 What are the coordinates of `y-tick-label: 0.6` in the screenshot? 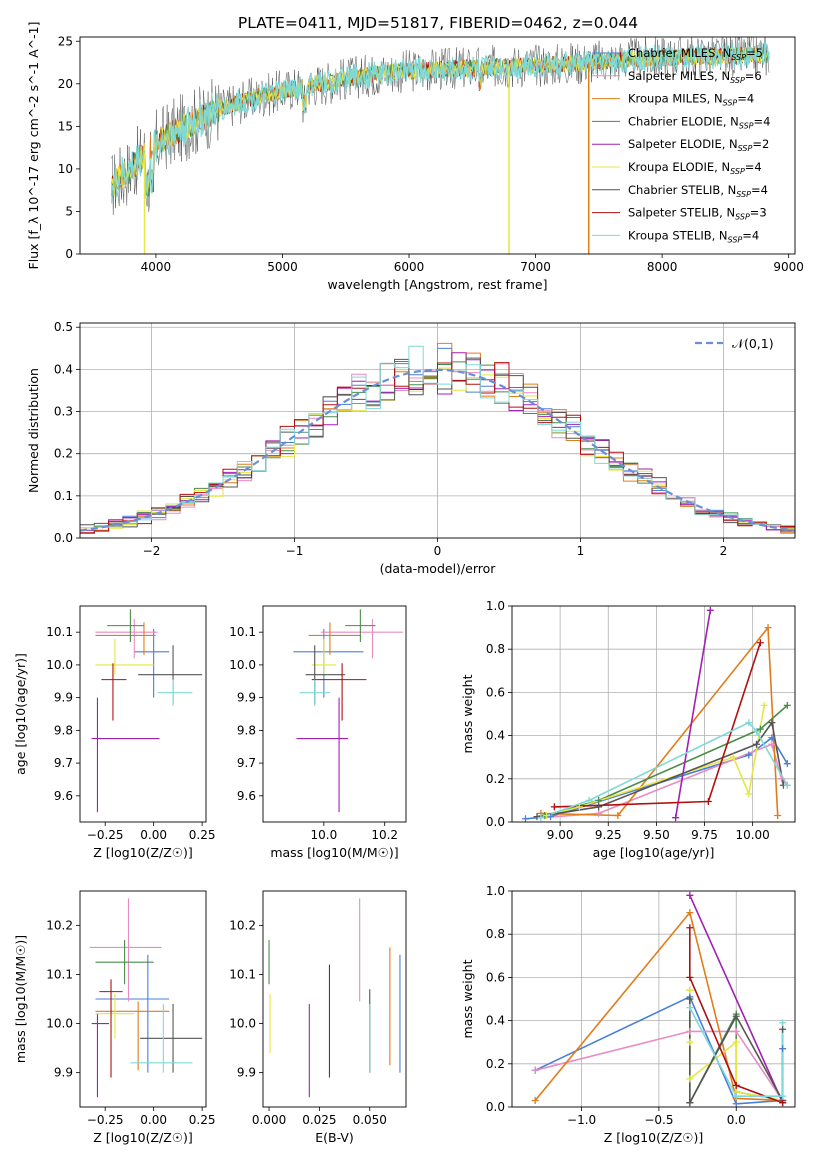 It's located at (495, 977).